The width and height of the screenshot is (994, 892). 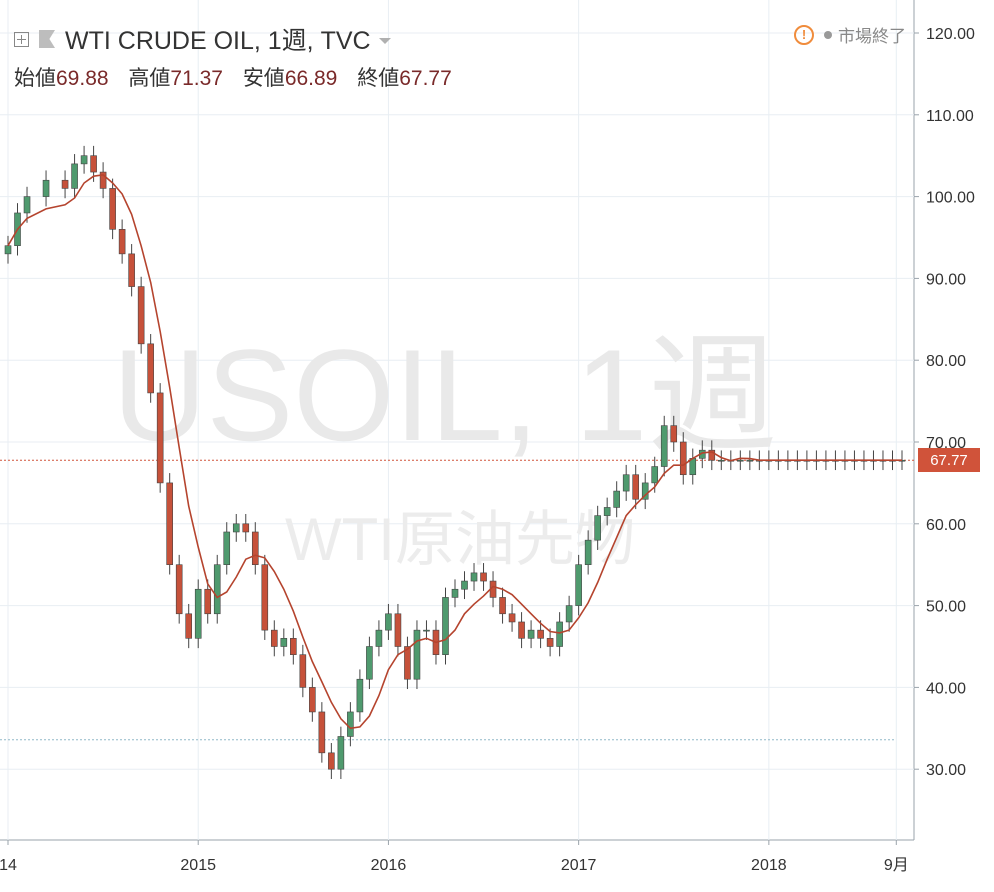 I want to click on expand-icon, so click(x=21, y=39).